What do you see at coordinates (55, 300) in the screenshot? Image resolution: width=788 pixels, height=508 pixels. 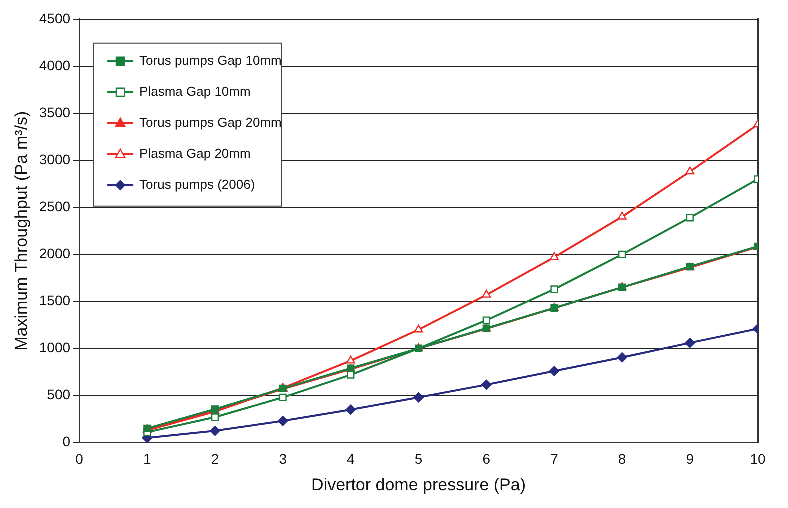 I see `y-tick-label: 1500` at bounding box center [55, 300].